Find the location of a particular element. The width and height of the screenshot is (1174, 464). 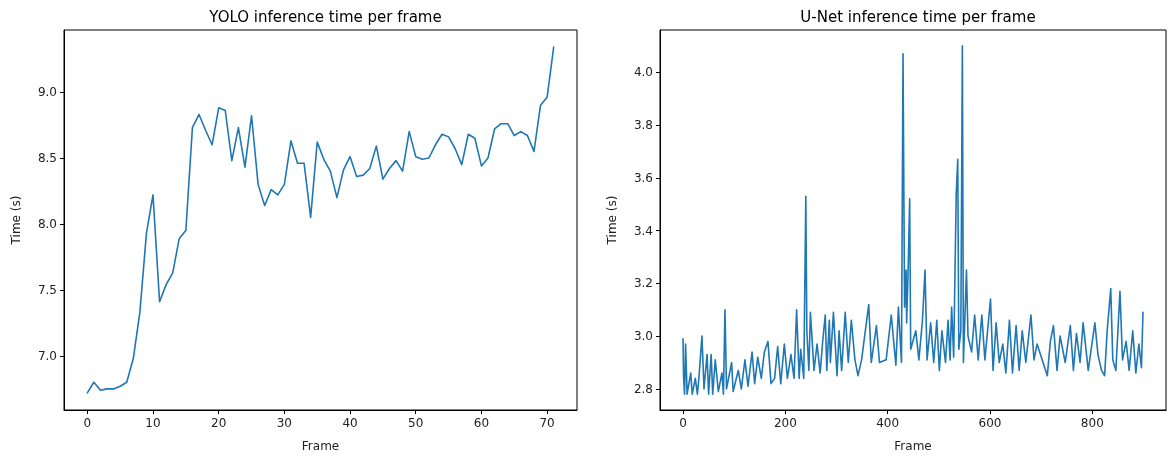

x-tick-label: 10 is located at coordinates (153, 423).